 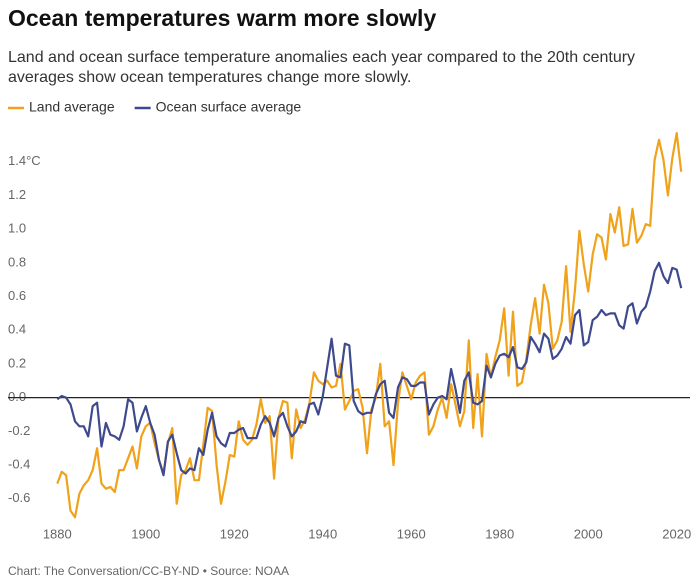 What do you see at coordinates (588, 533) in the screenshot?
I see `x-tick-label: 2000` at bounding box center [588, 533].